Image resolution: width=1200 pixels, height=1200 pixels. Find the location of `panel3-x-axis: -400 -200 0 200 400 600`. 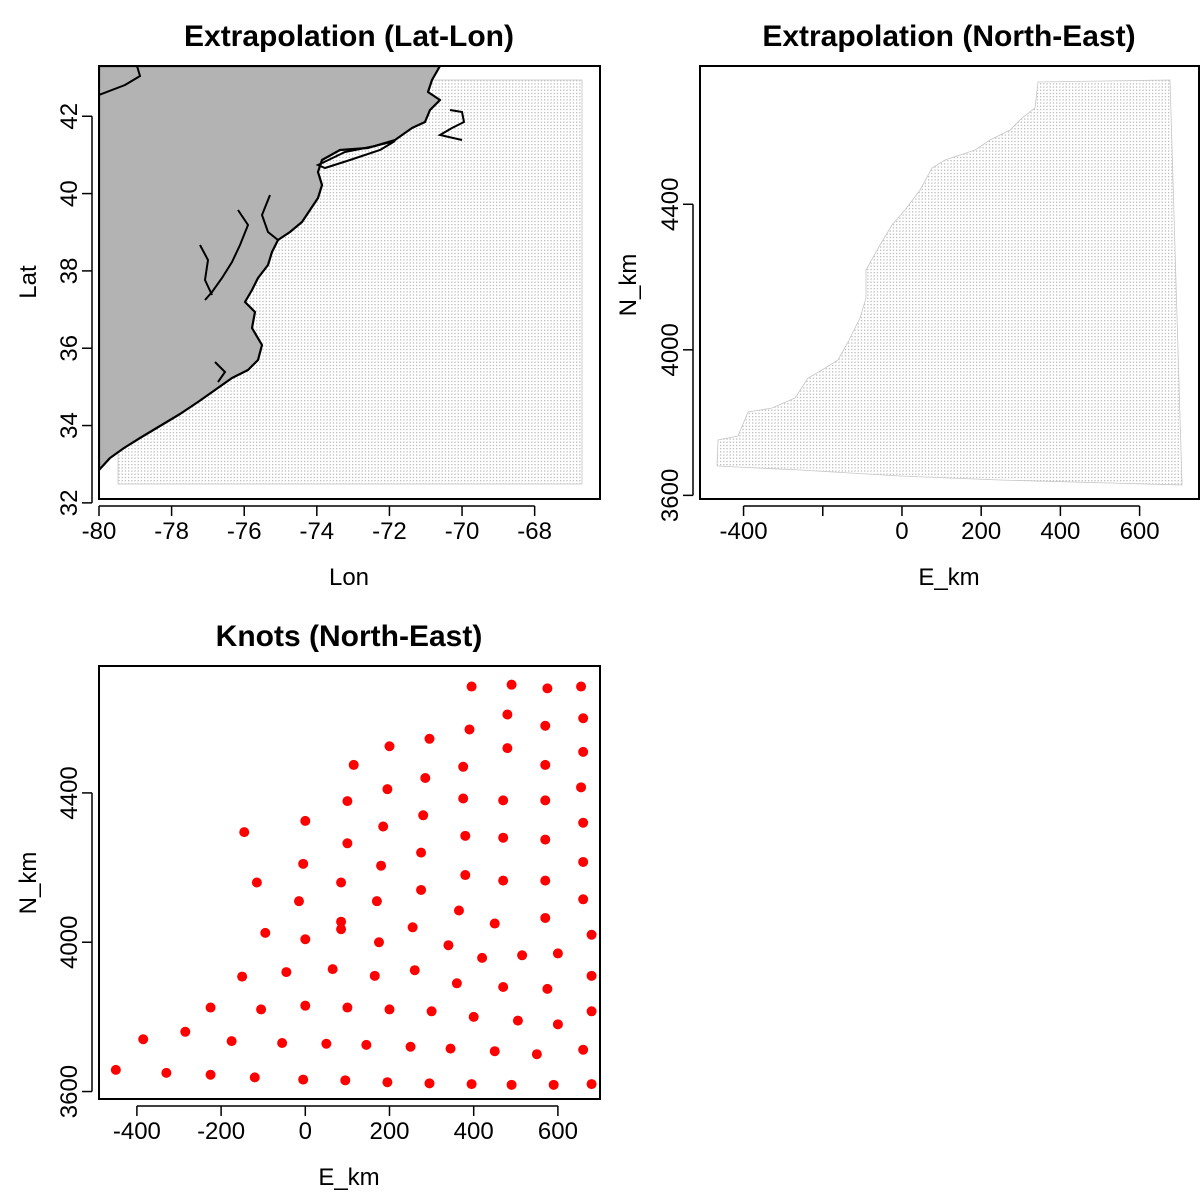

panel3-x-axis: -400 -200 0 200 400 600 is located at coordinates (345, 1125).